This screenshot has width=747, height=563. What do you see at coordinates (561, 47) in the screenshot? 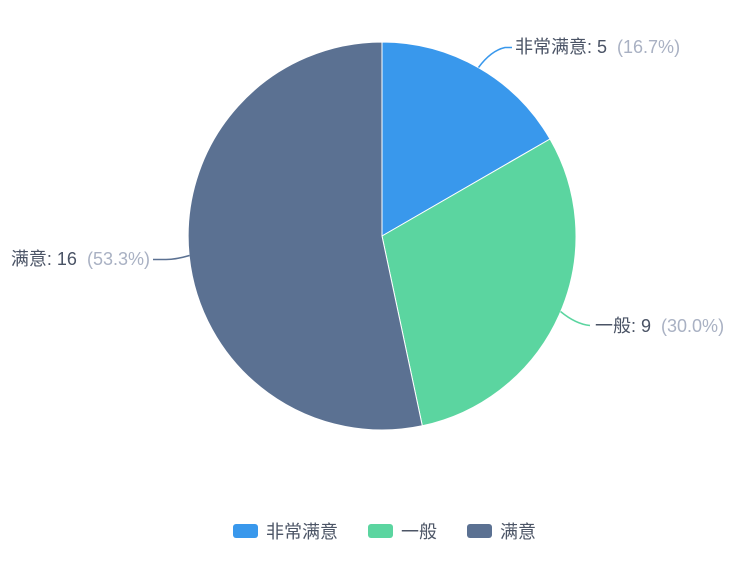
I see `slice-label-text: 非常满意: 5` at bounding box center [561, 47].